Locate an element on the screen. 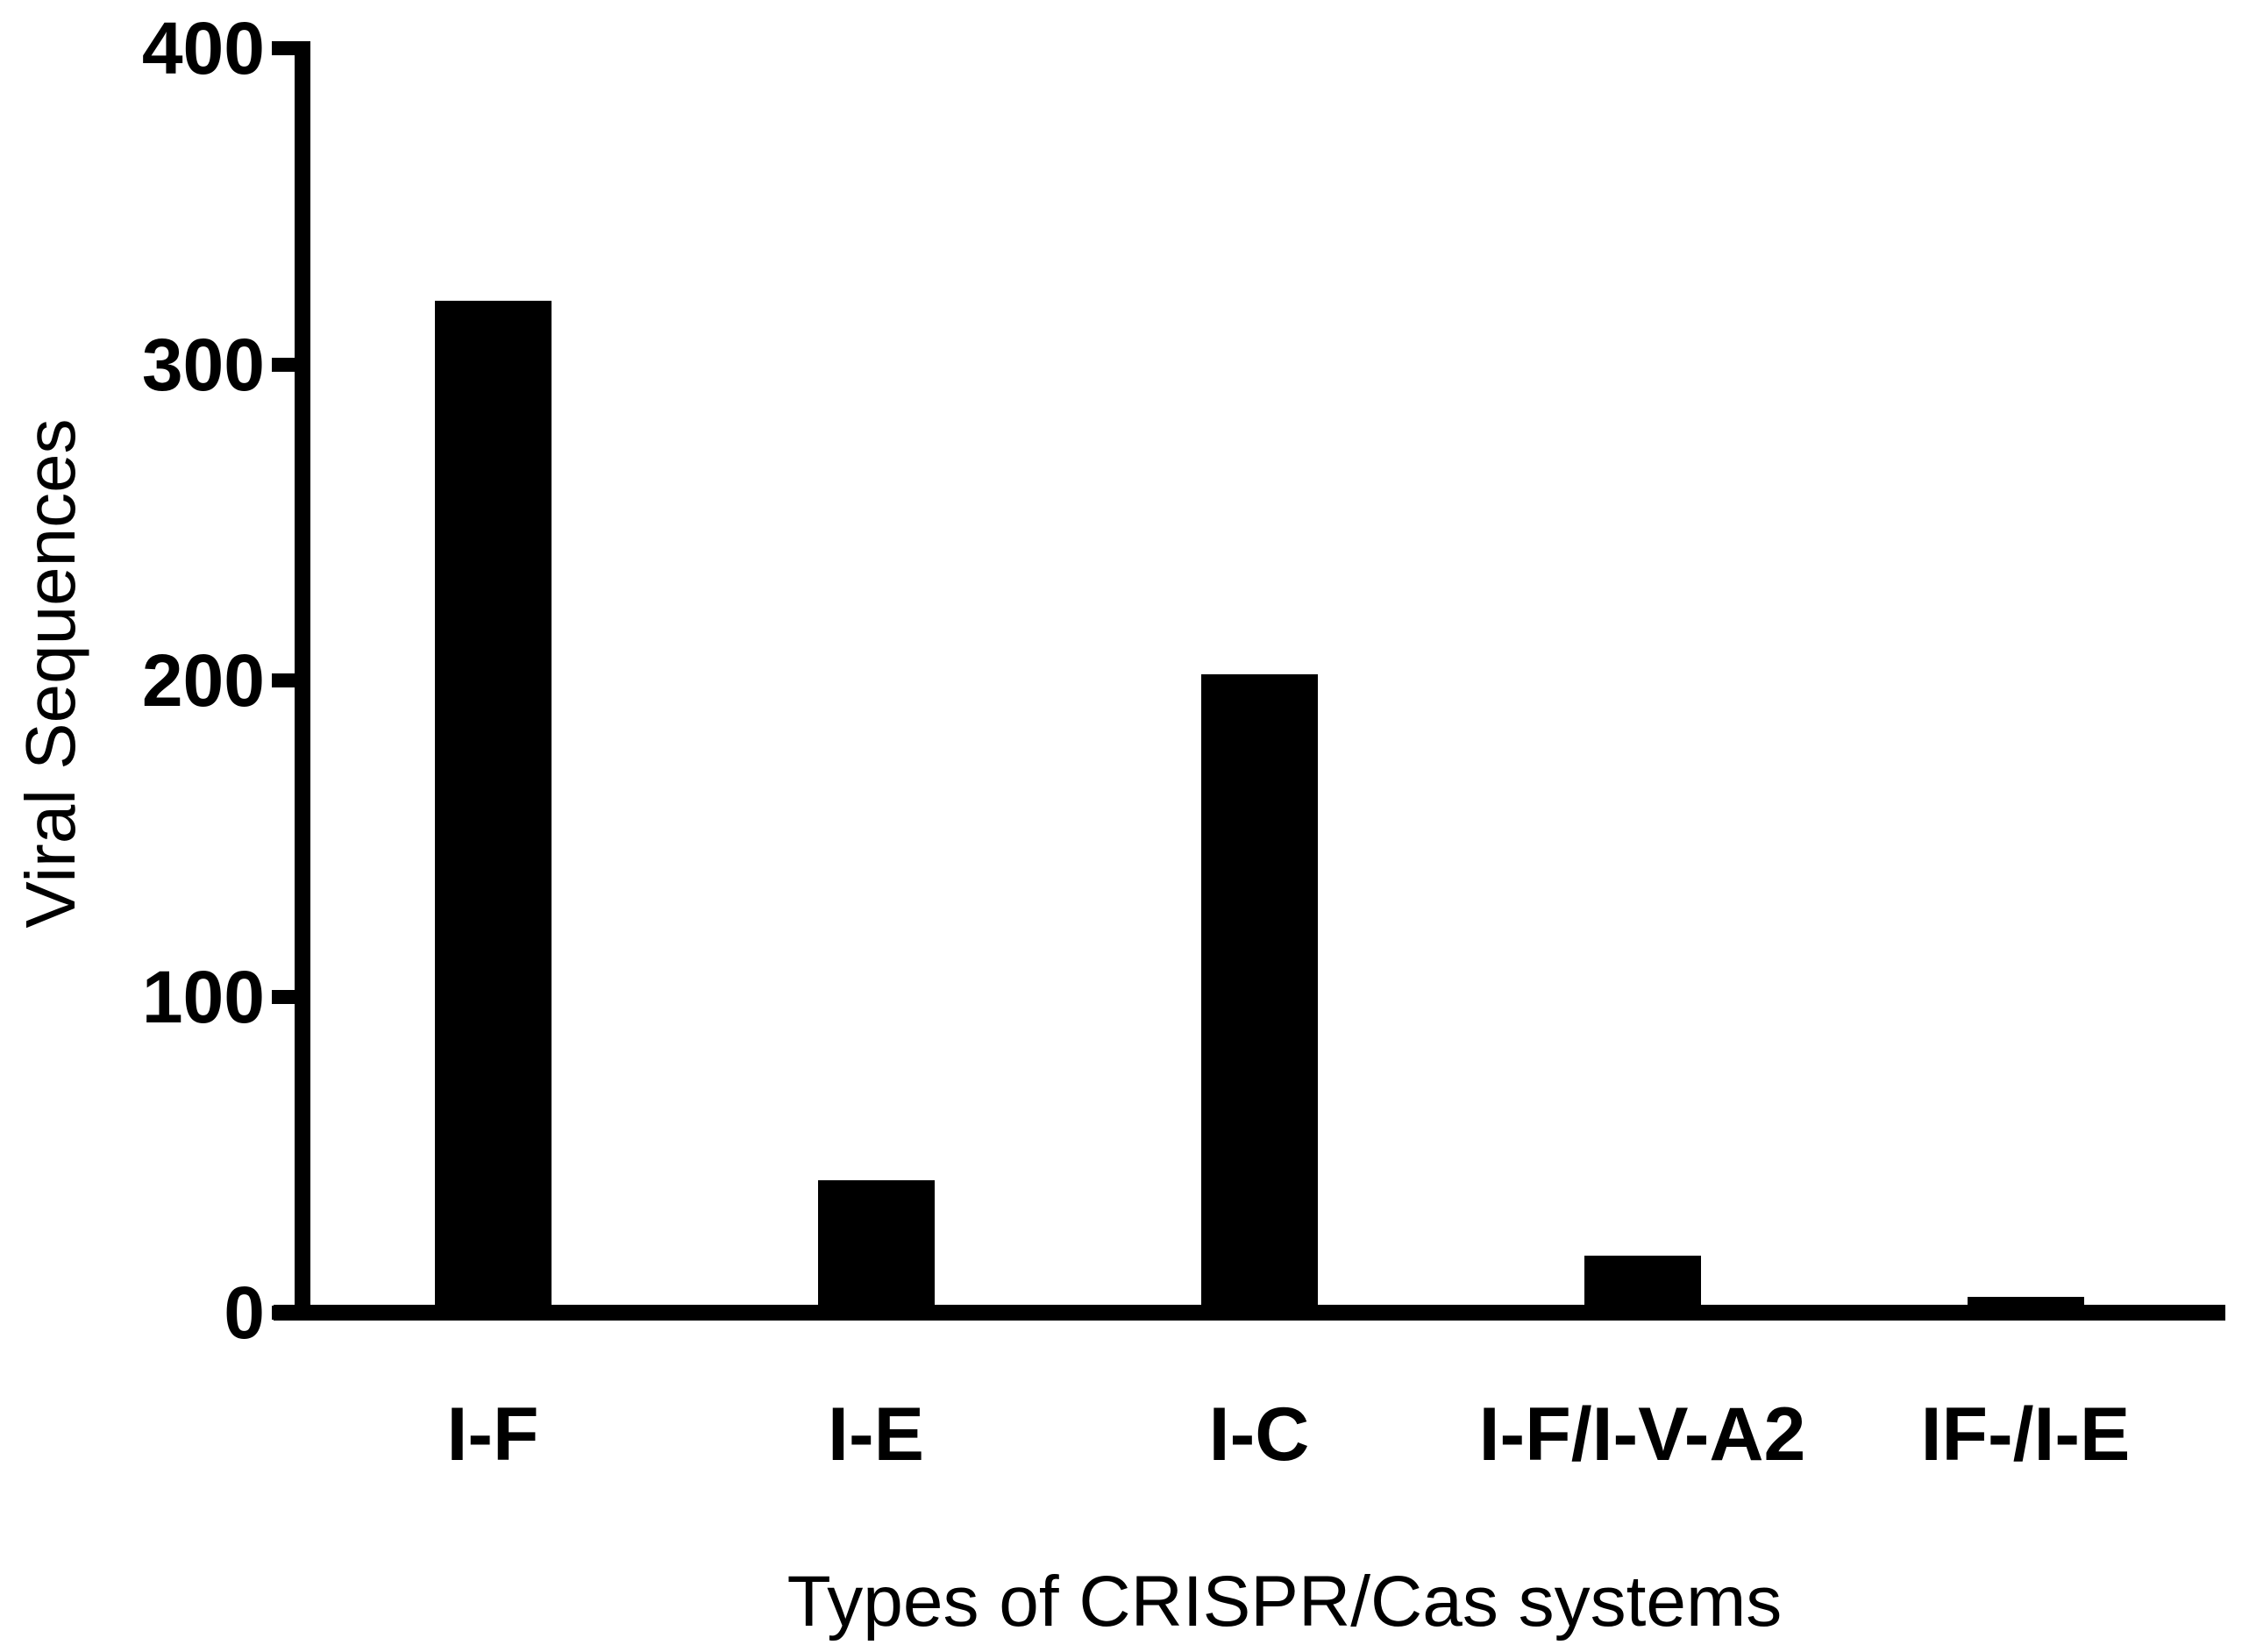 This screenshot has height=1652, width=2242. x-category-label-I-F/I-V-A2: I-F/I-V-A2 is located at coordinates (1642, 1434).